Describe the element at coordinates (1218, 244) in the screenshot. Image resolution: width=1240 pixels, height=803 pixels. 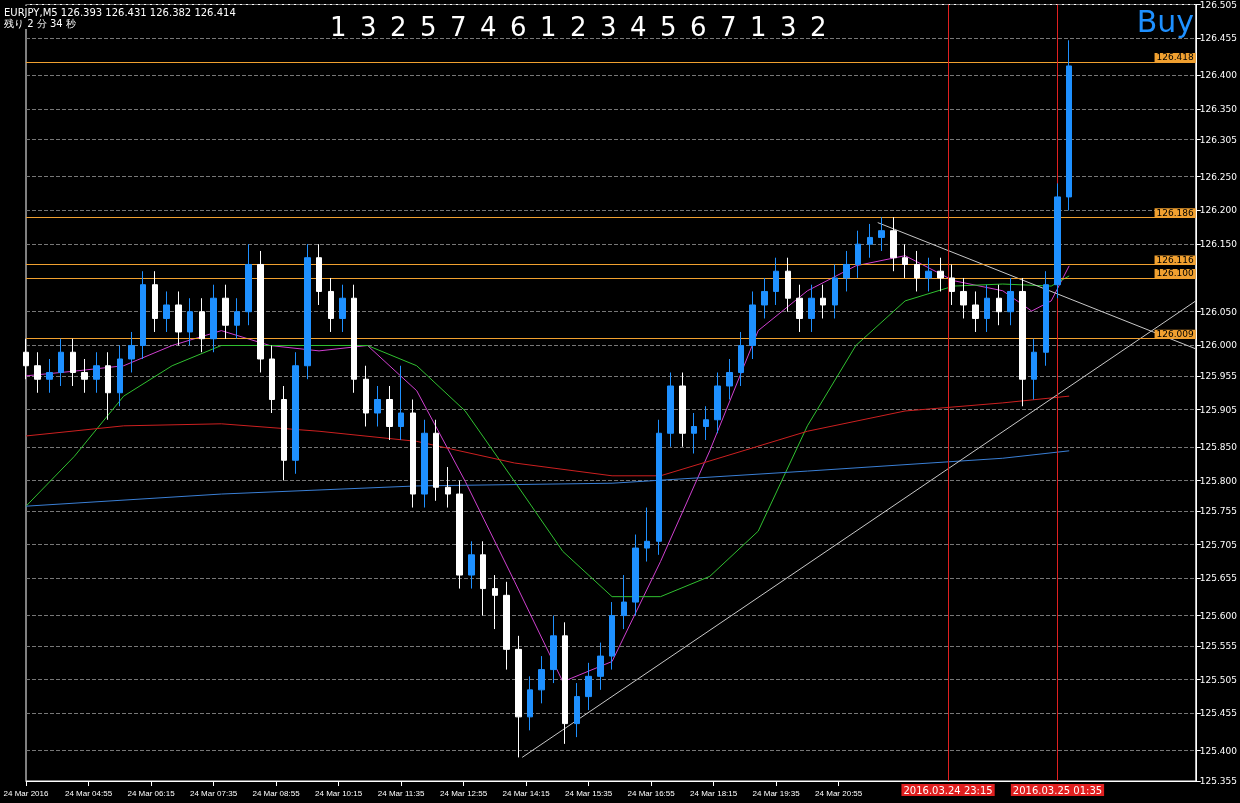
I see `y-tick-label: 126.150` at that location.